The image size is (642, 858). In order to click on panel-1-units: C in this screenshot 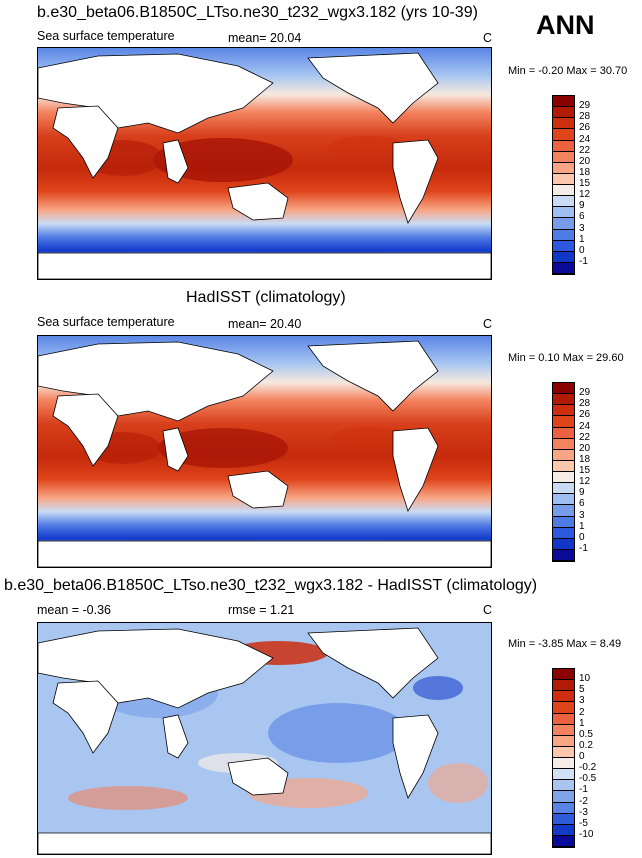, I will do `click(488, 38)`.